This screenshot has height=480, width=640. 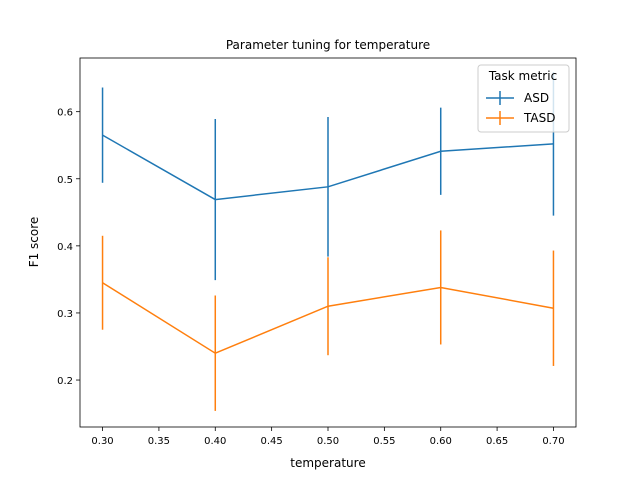 I want to click on legend-title: Task metric, so click(x=522, y=76).